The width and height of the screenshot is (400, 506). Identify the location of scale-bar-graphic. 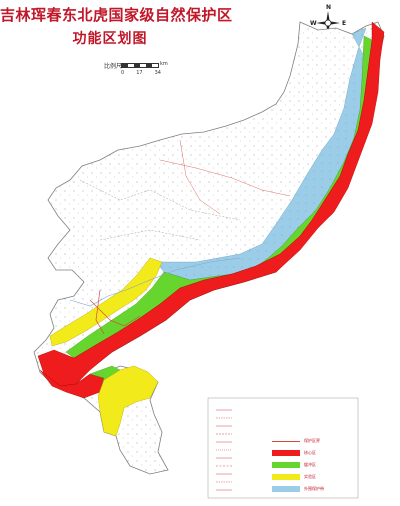
(140, 65).